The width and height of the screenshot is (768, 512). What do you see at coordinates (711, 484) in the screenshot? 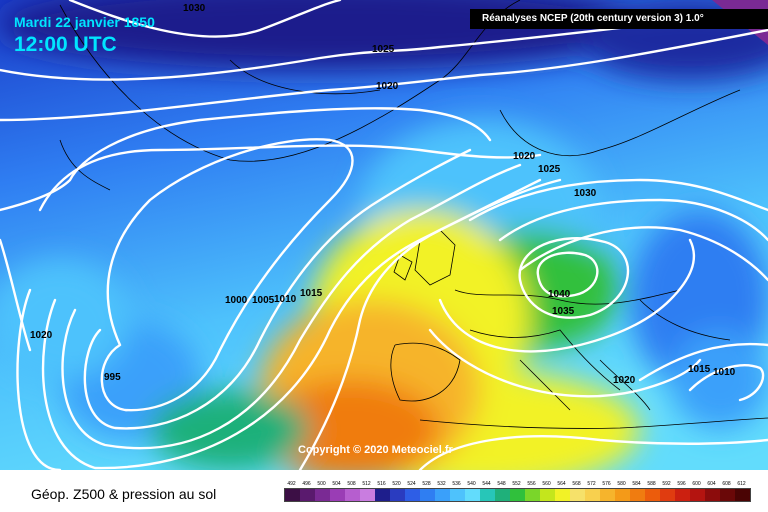
I see `legend-tick: 604` at bounding box center [711, 484].